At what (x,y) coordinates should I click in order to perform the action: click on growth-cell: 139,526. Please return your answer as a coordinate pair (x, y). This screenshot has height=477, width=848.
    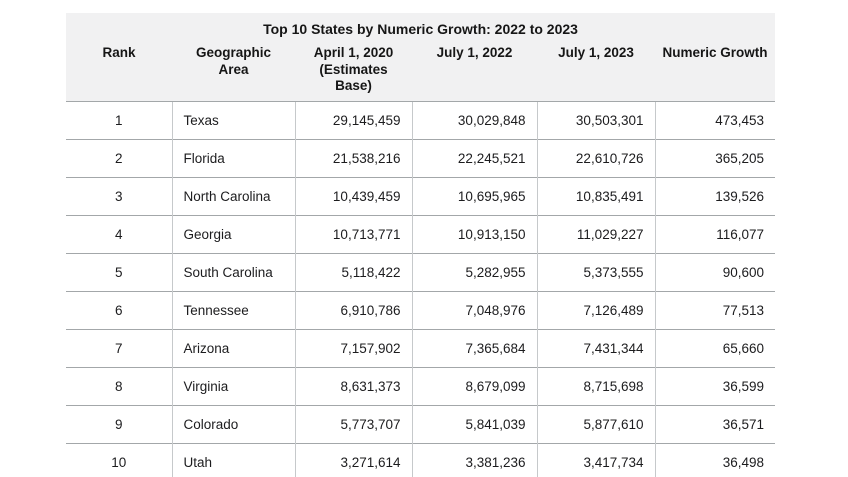
    Looking at the image, I should click on (715, 195).